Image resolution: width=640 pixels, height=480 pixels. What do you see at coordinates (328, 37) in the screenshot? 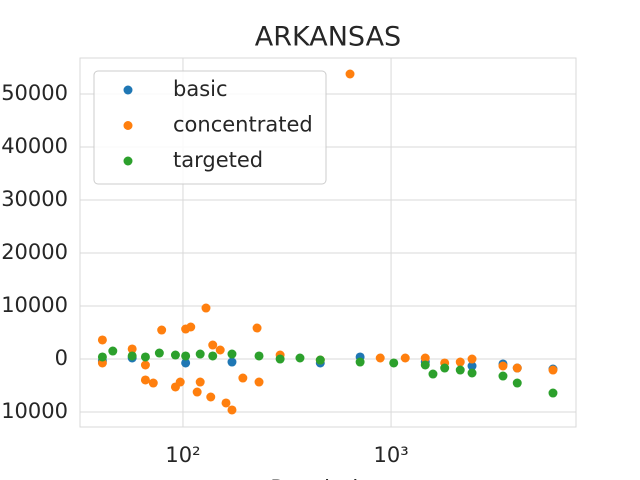
I see `chart-title: ARKANSAS` at bounding box center [328, 37].